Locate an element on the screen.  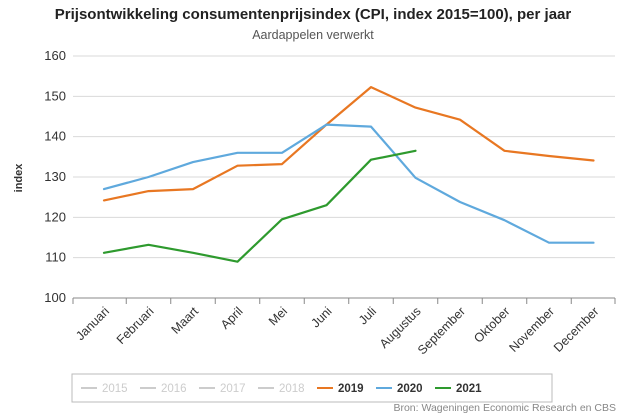
x-tick-label: Augustus is located at coordinates (400, 327).